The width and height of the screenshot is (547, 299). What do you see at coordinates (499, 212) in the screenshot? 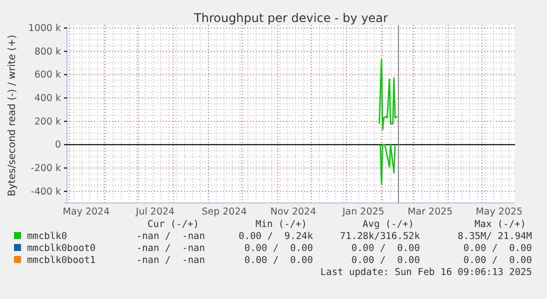
I see `x-tick-label: May 2025` at bounding box center [499, 212].